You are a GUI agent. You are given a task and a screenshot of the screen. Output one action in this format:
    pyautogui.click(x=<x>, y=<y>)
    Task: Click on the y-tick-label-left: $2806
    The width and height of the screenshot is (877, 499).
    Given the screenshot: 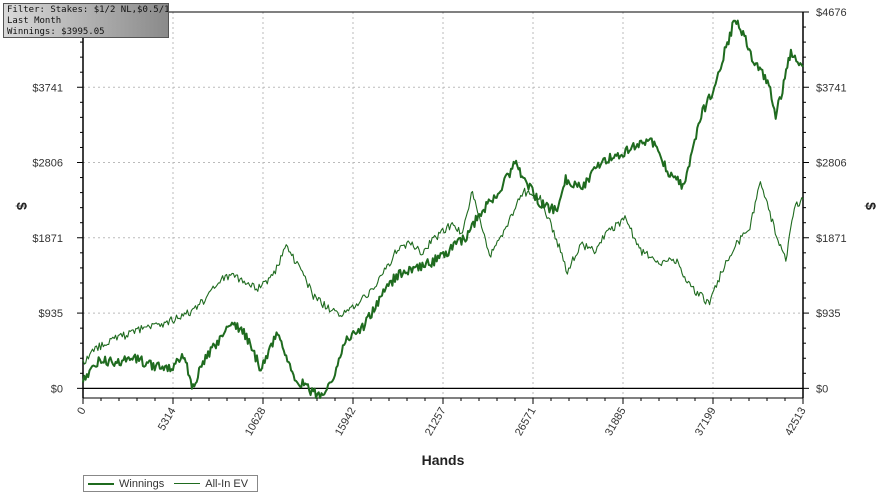 What is the action you would take?
    pyautogui.click(x=47, y=164)
    